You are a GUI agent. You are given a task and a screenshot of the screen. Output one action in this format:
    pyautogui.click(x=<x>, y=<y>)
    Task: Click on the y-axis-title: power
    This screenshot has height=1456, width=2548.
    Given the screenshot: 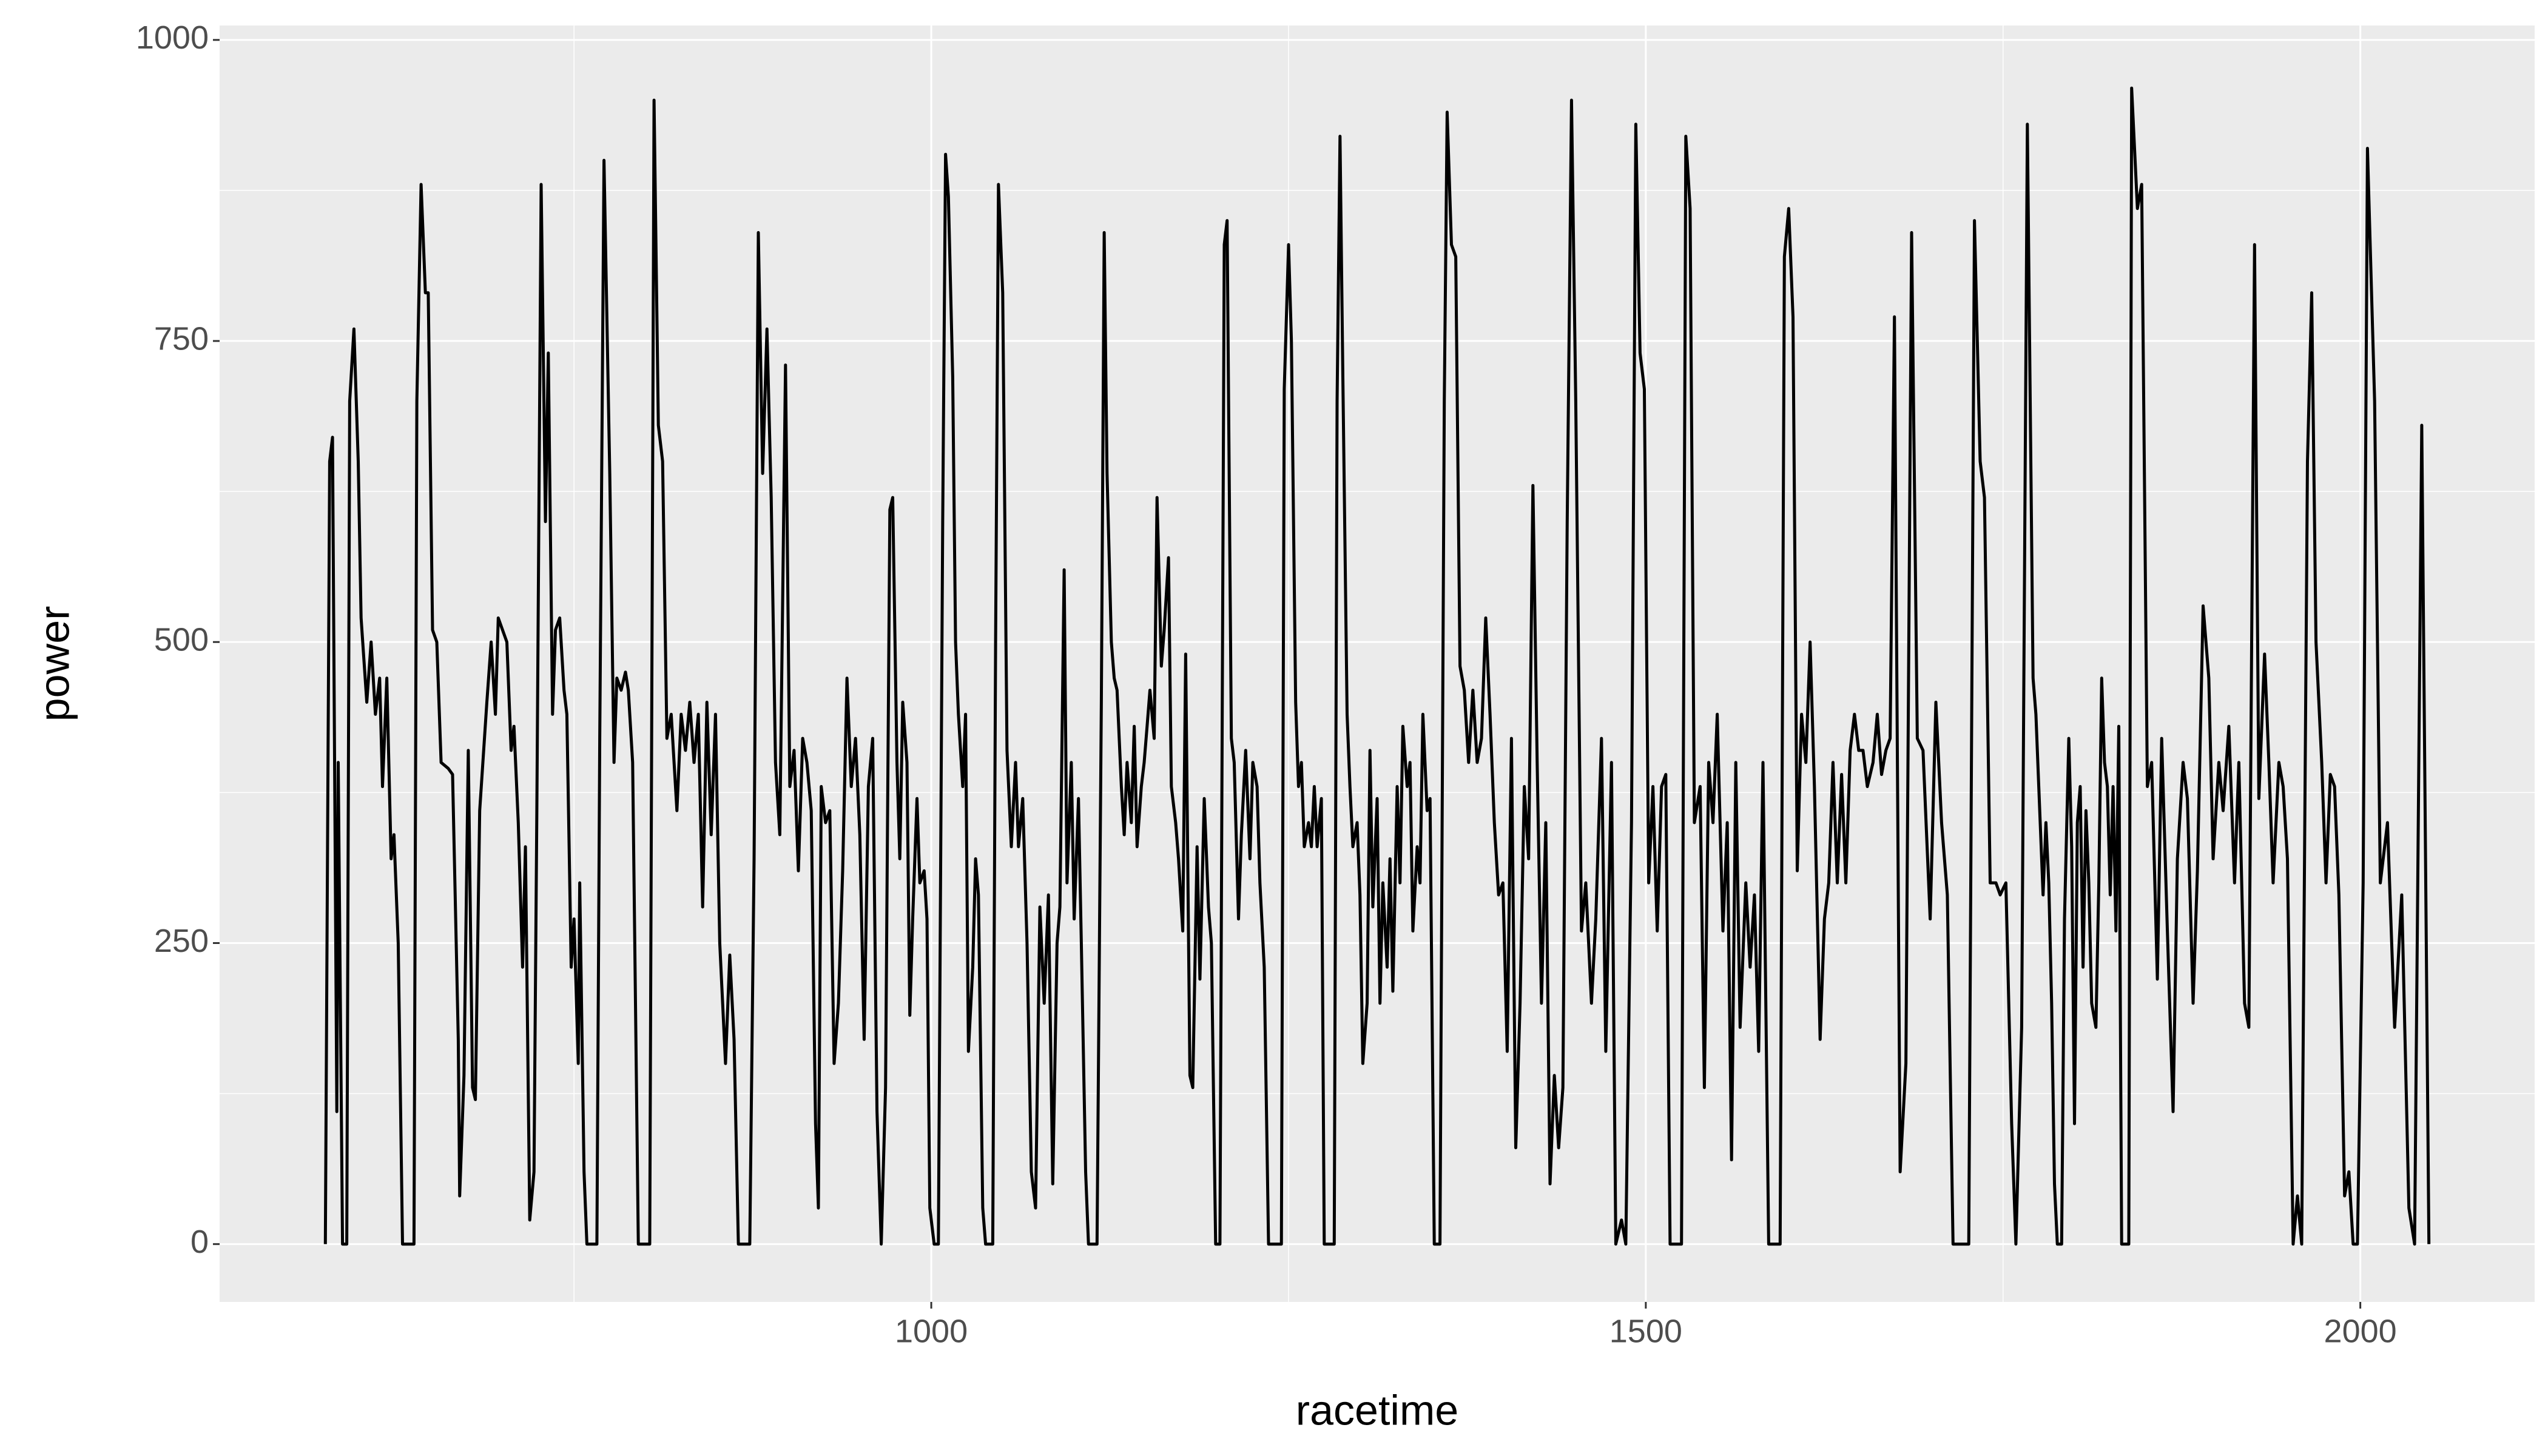 What is the action you would take?
    pyautogui.click(x=54, y=664)
    